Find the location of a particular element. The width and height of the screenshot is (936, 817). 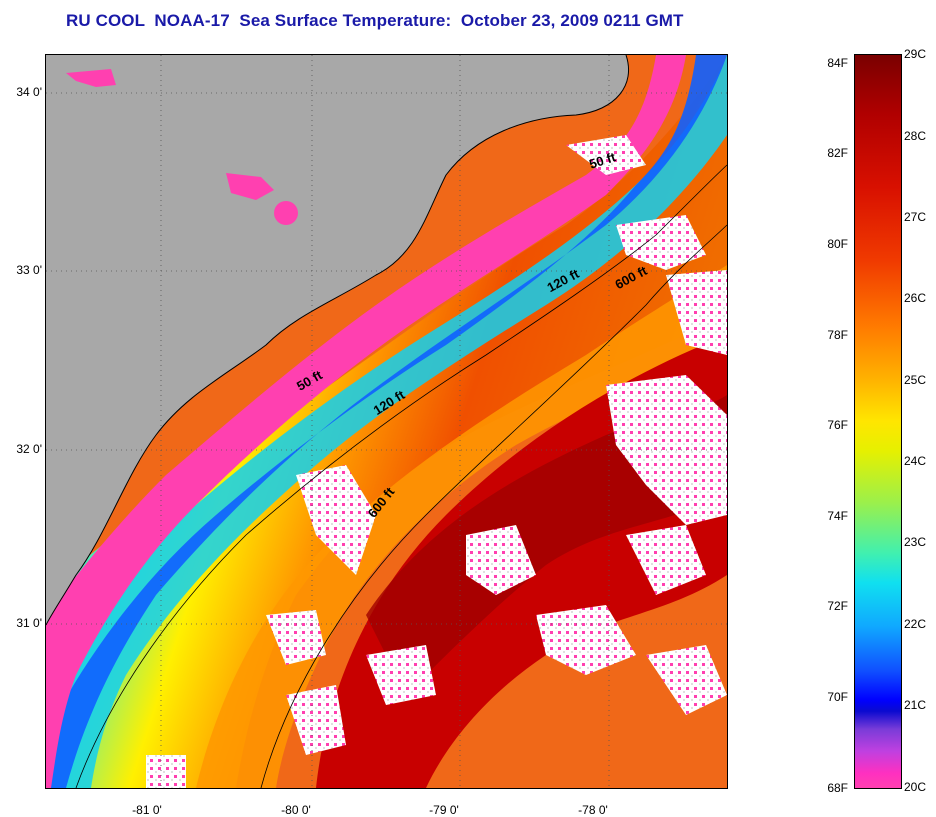

colorbar-f-78: 78F is located at coordinates (837, 335).